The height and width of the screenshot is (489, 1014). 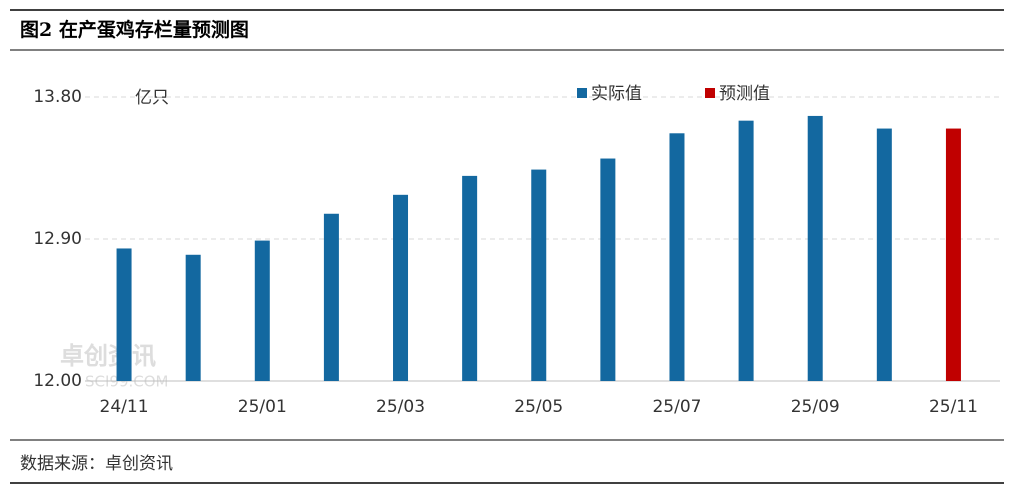 I want to click on x-tick-label: 25/09, so click(x=815, y=407).